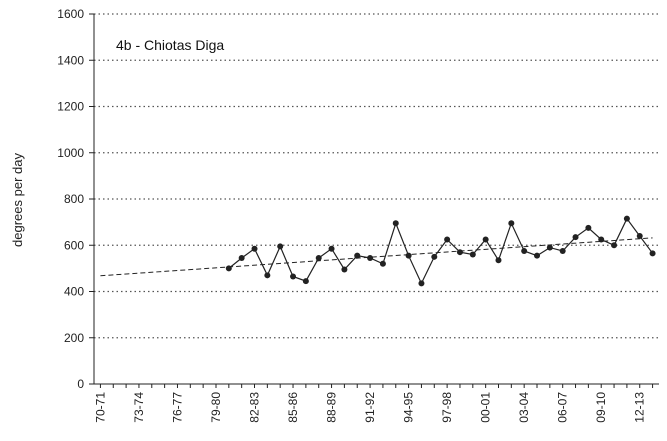 The image size is (667, 441). Describe the element at coordinates (216, 407) in the screenshot. I see `x-tick-label: 79-80` at that location.